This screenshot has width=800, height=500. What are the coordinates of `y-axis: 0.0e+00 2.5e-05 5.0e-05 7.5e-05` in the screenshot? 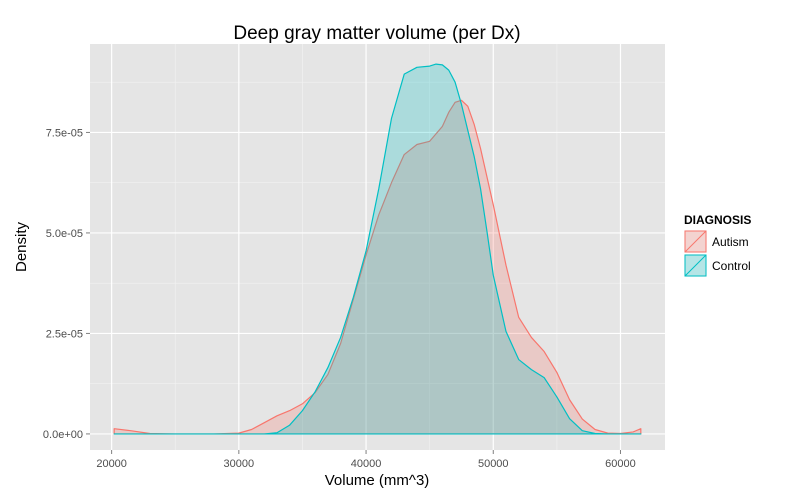 It's located at (66, 284).